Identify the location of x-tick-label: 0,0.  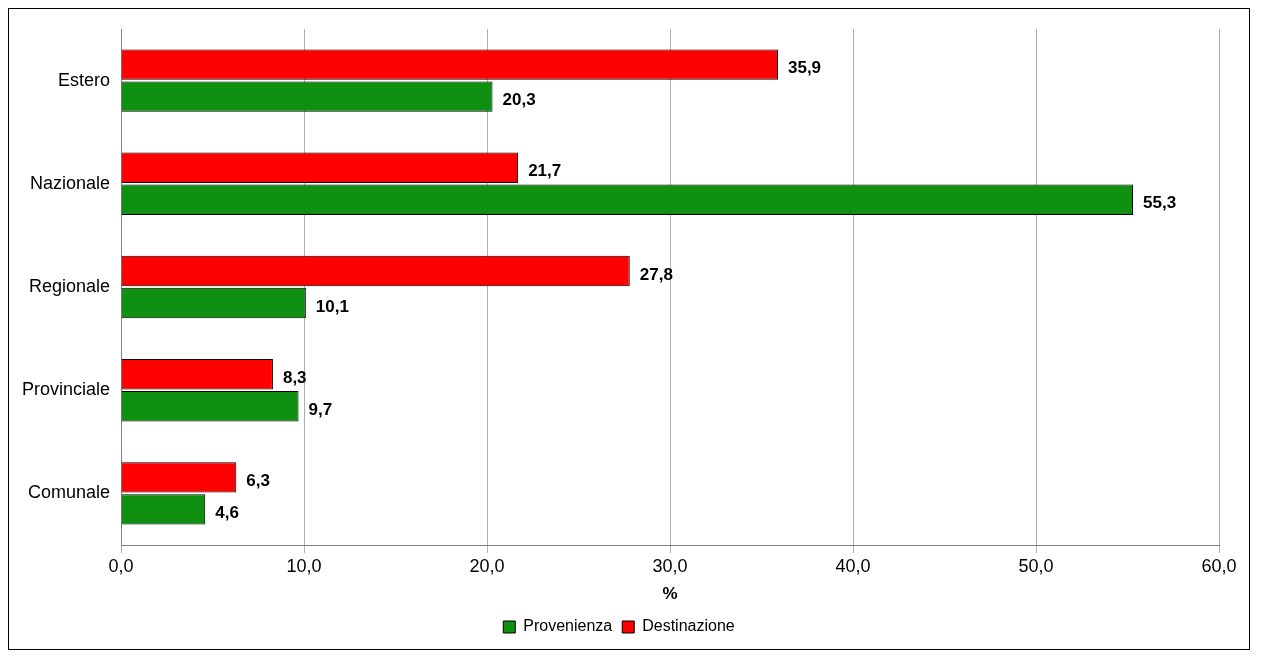
(121, 565).